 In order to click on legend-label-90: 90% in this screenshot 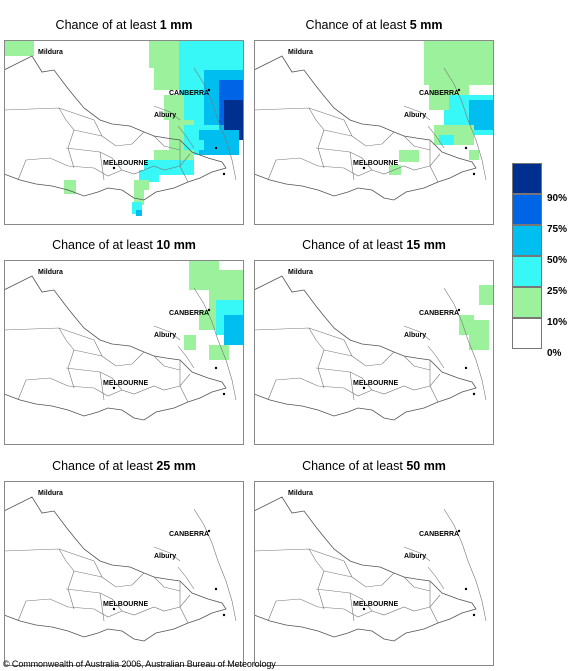, I will do `click(557, 198)`.